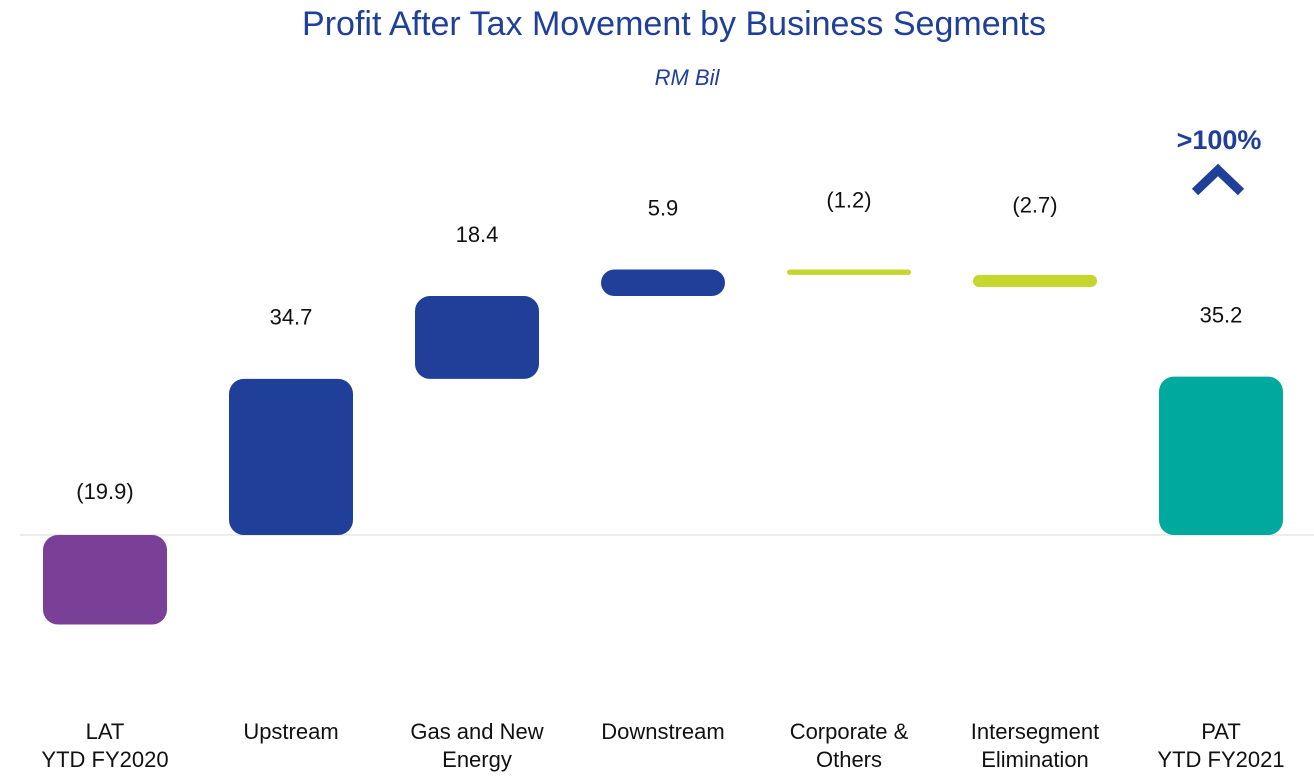  Describe the element at coordinates (1221, 314) in the screenshot. I see `value-label: 35.2` at that location.